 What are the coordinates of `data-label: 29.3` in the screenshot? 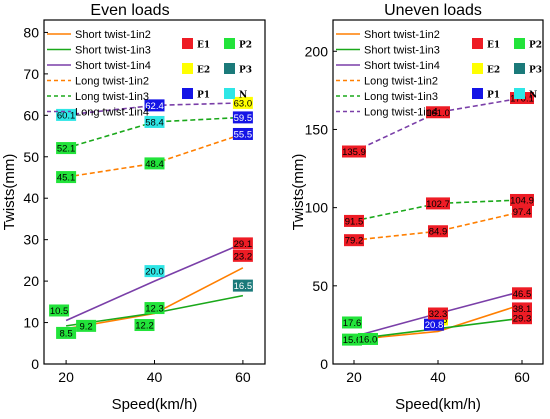 It's located at (522, 318).